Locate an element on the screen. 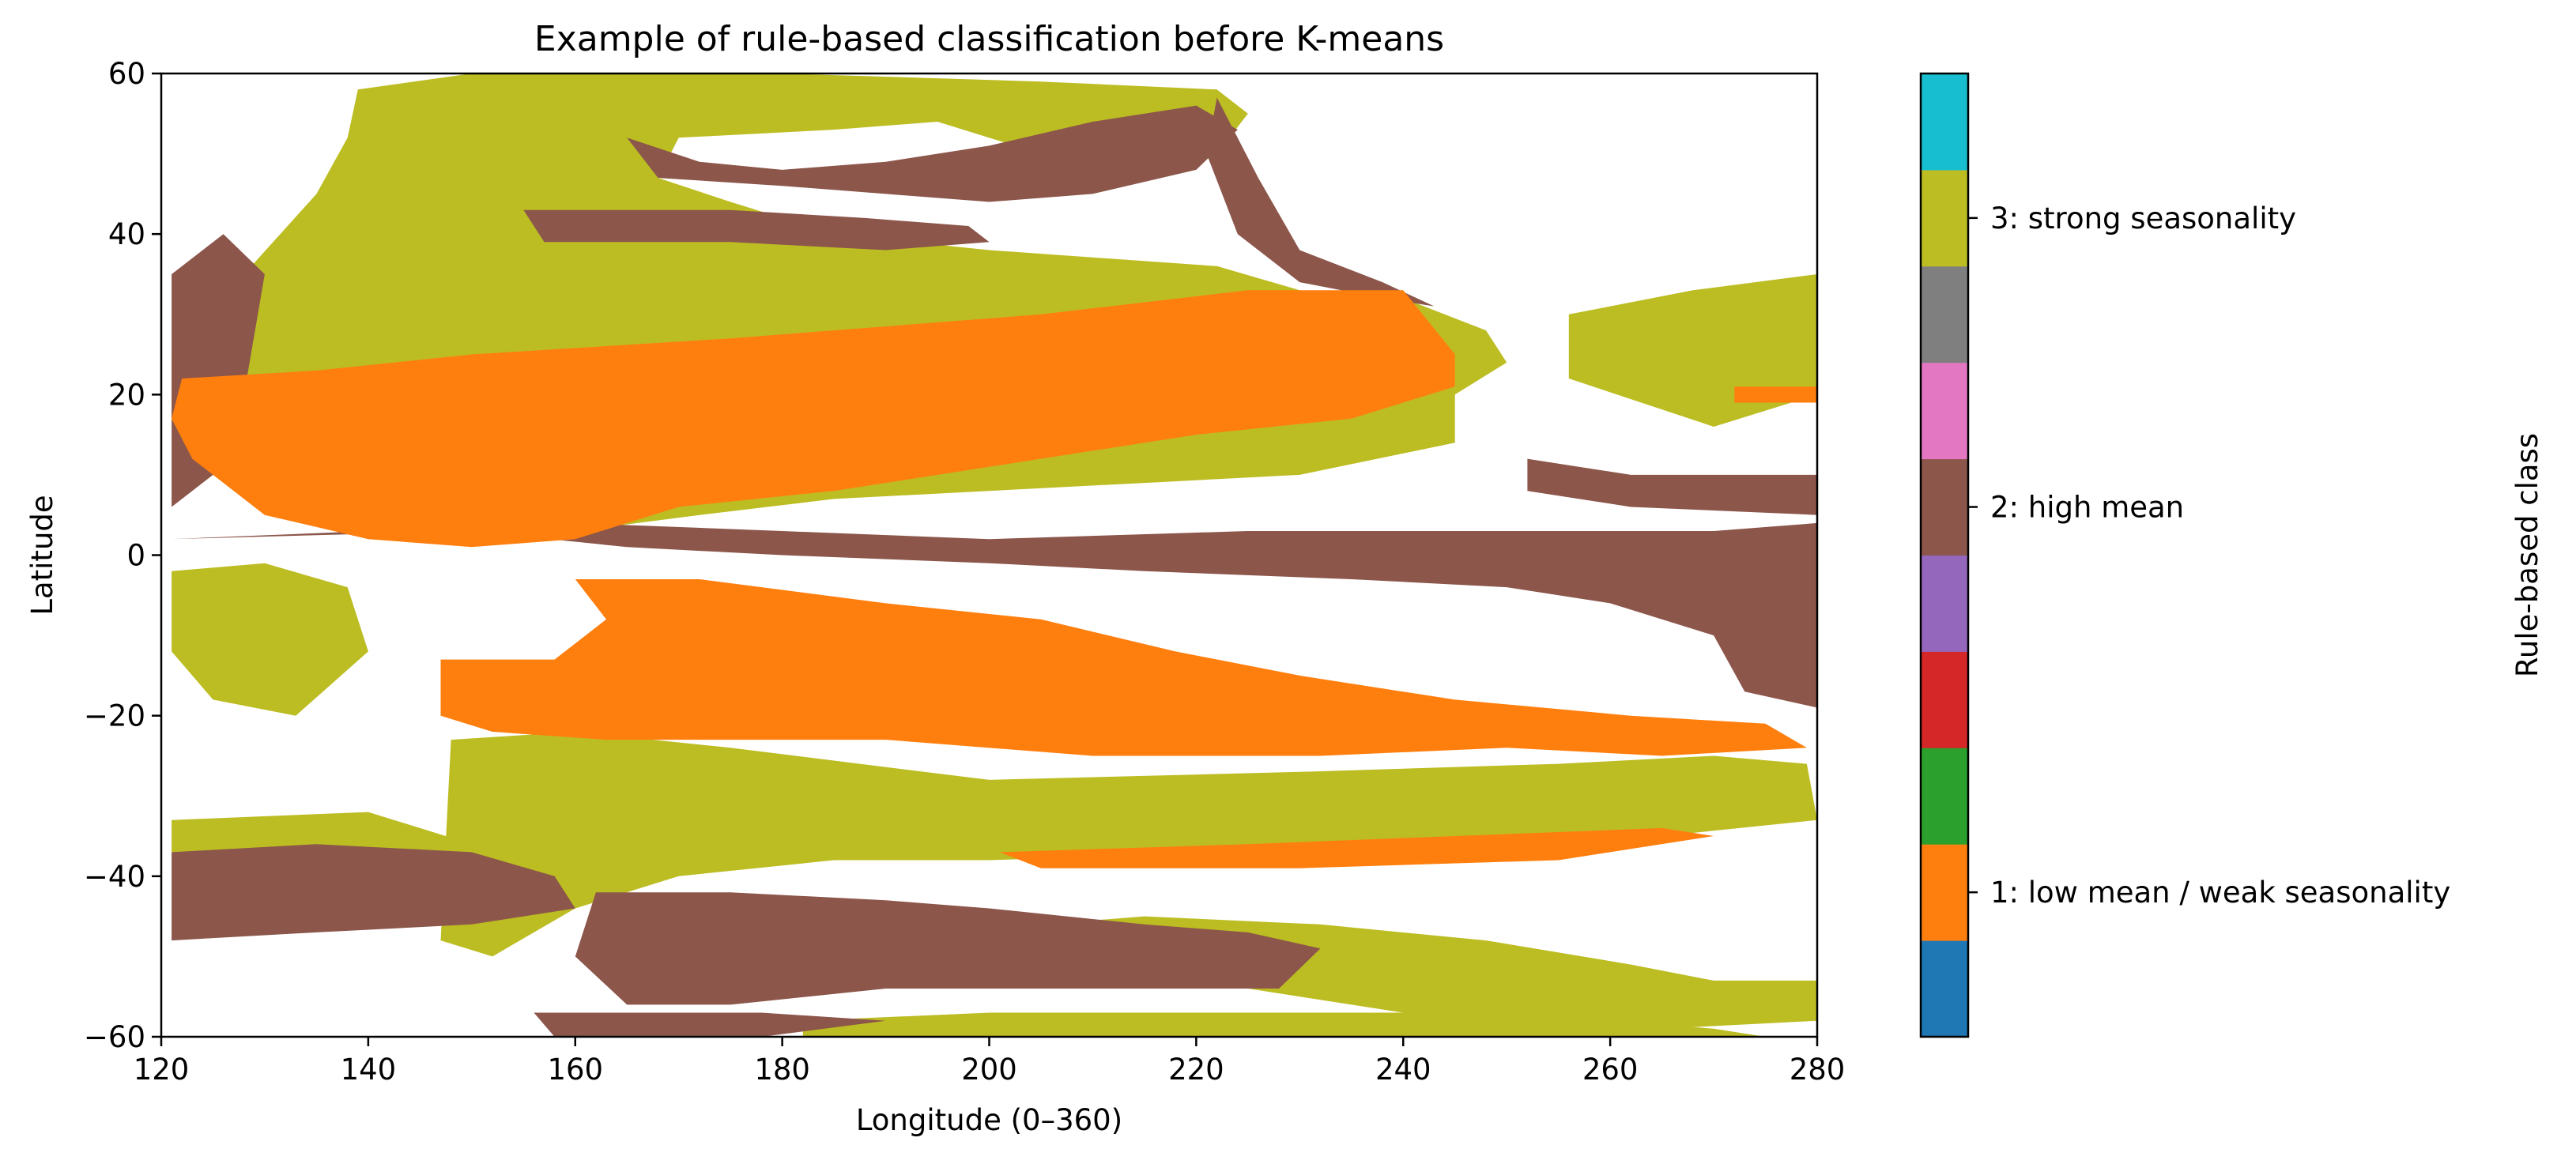  x-tick-label-120: 120 is located at coordinates (162, 1070).